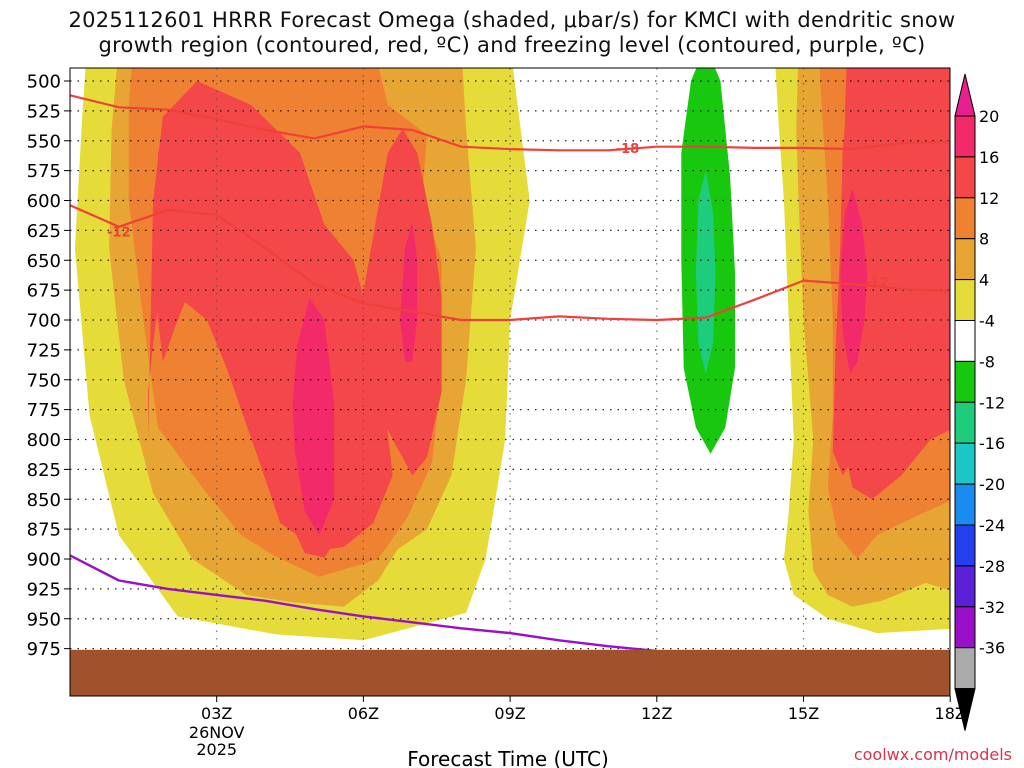 Image resolution: width=1024 pixels, height=768 pixels. What do you see at coordinates (44, 560) in the screenshot?
I see `y-tick-label: 900` at bounding box center [44, 560].